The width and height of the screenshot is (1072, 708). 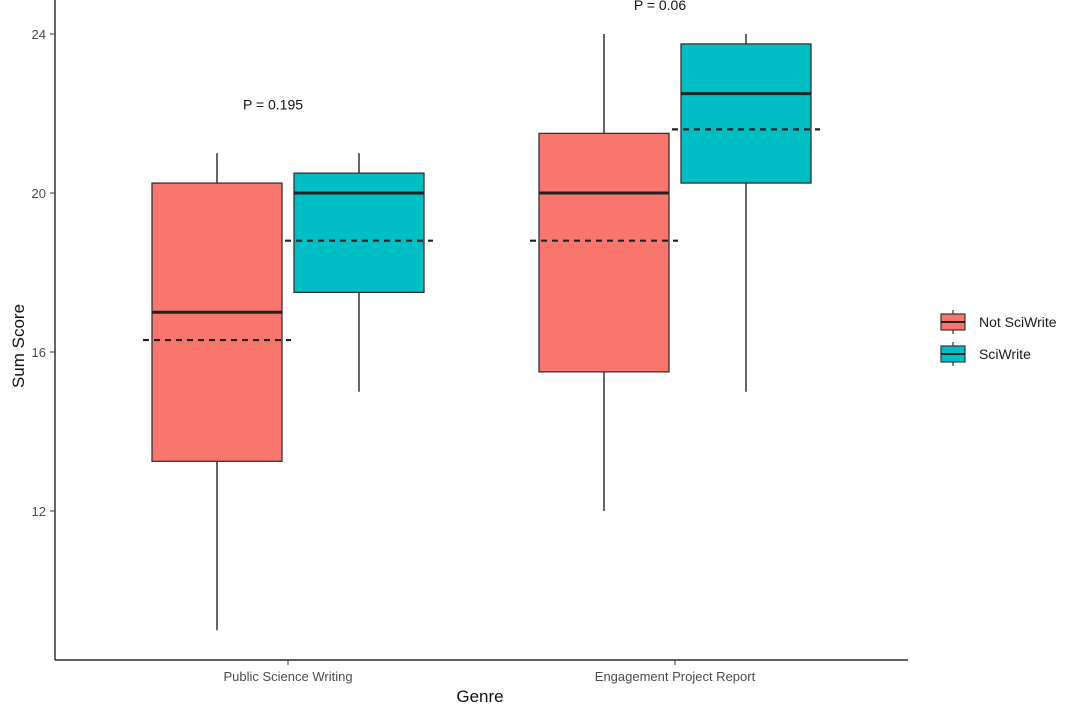 What do you see at coordinates (39, 511) in the screenshot?
I see `y-tick-label: 12` at bounding box center [39, 511].